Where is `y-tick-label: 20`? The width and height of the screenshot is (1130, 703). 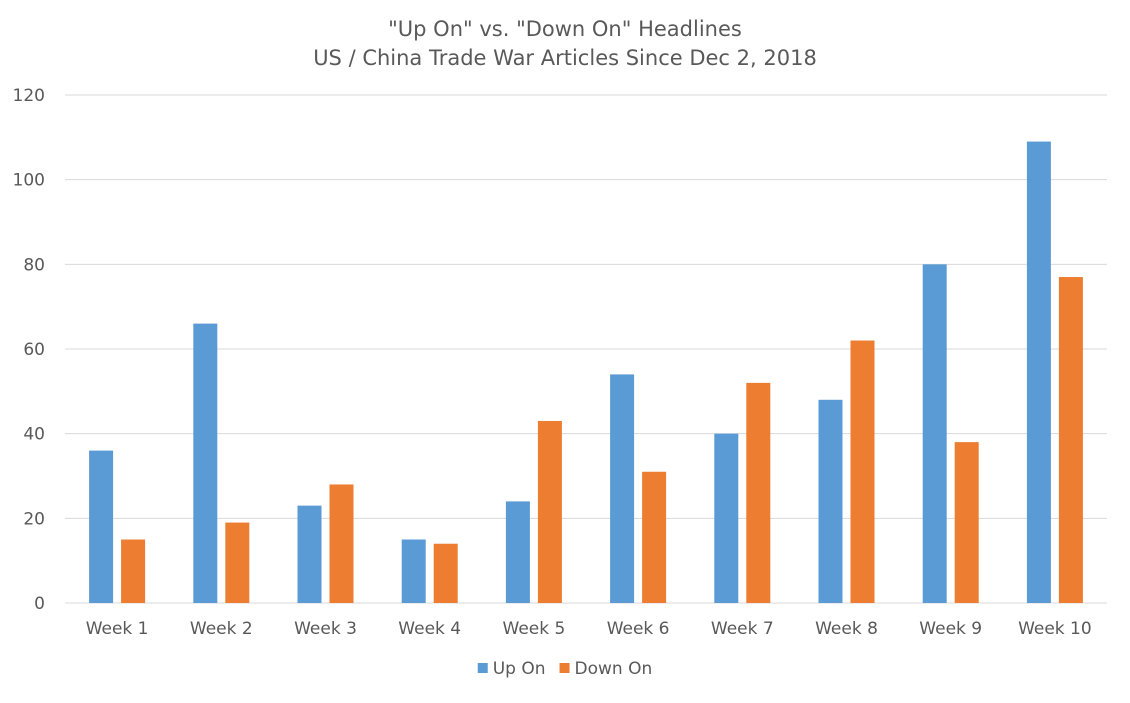 y-tick-label: 20 is located at coordinates (34, 519).